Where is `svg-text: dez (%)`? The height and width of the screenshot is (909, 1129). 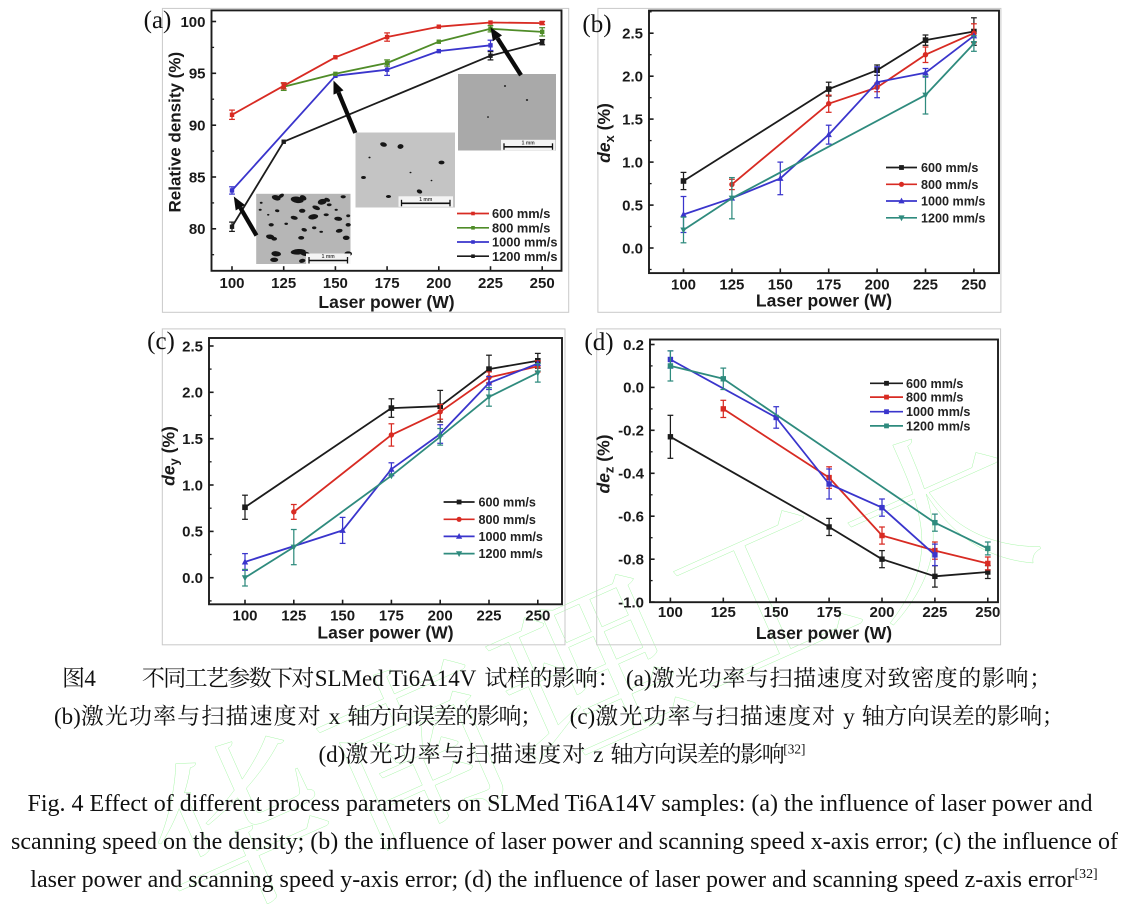
svg-text: dez (%) is located at coordinates (605, 463).